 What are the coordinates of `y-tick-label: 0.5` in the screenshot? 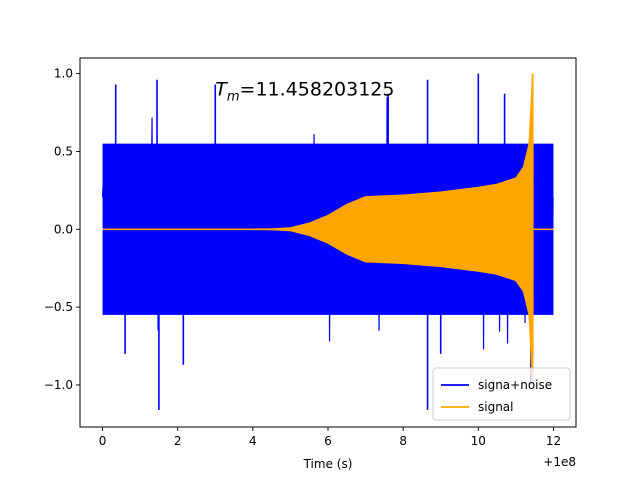 It's located at (63, 151).